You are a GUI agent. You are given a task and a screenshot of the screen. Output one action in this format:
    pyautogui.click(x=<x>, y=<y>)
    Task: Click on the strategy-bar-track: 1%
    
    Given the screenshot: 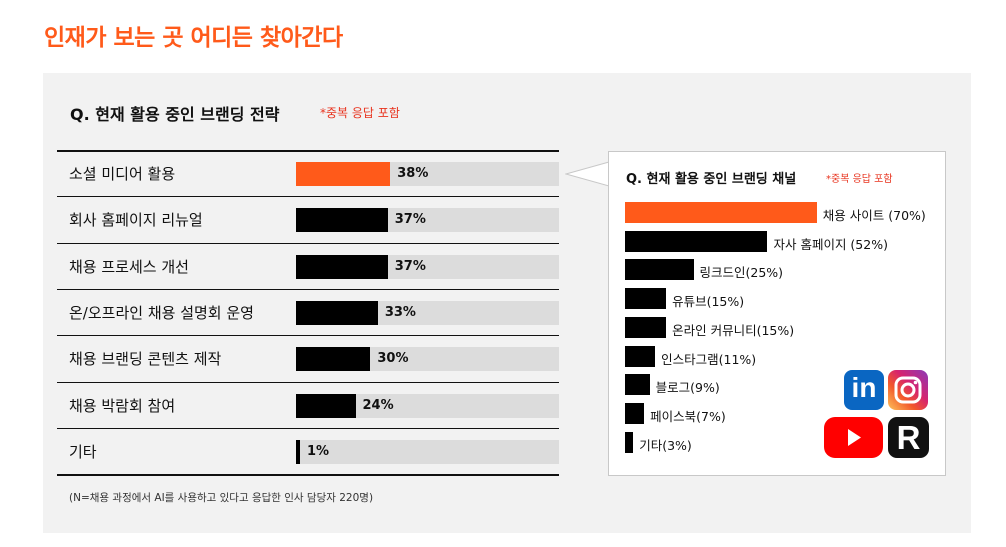 What is the action you would take?
    pyautogui.click(x=427, y=451)
    